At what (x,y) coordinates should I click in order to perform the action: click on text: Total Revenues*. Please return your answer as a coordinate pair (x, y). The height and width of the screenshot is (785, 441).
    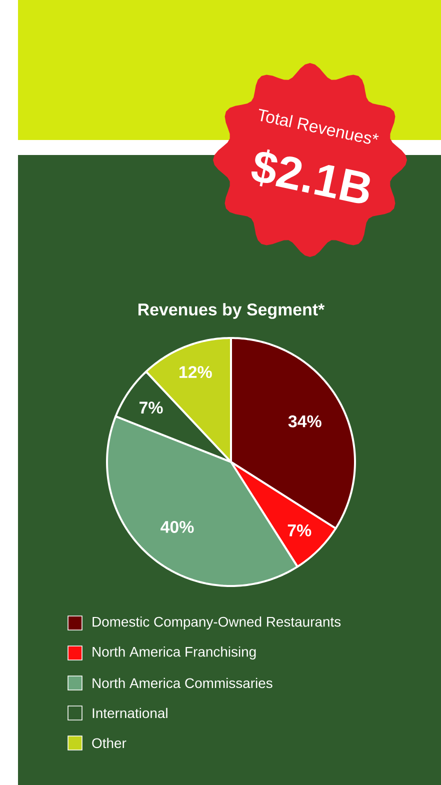
    Looking at the image, I should click on (318, 126).